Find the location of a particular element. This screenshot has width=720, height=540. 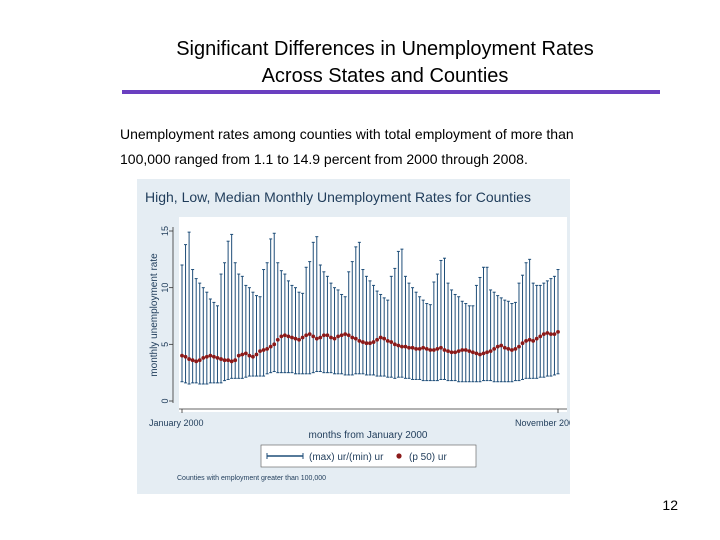

y-tick-label: 10 is located at coordinates (165, 288).